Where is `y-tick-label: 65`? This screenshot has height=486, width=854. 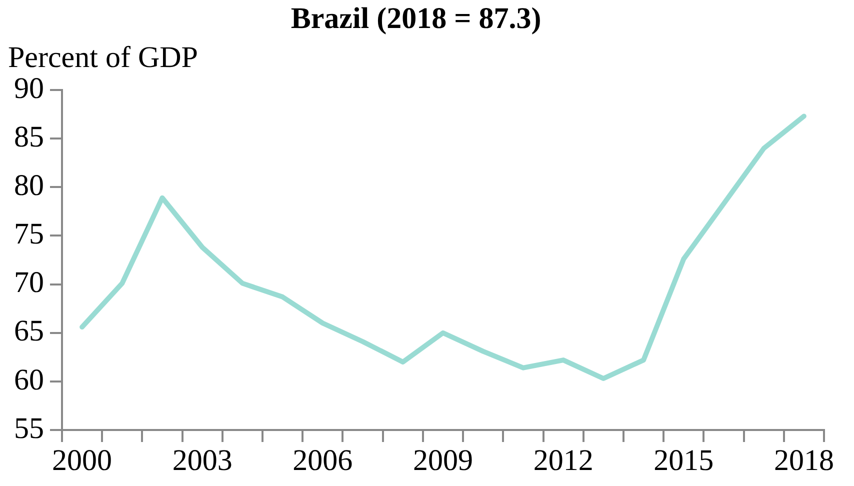 y-tick-label: 65 is located at coordinates (29, 331).